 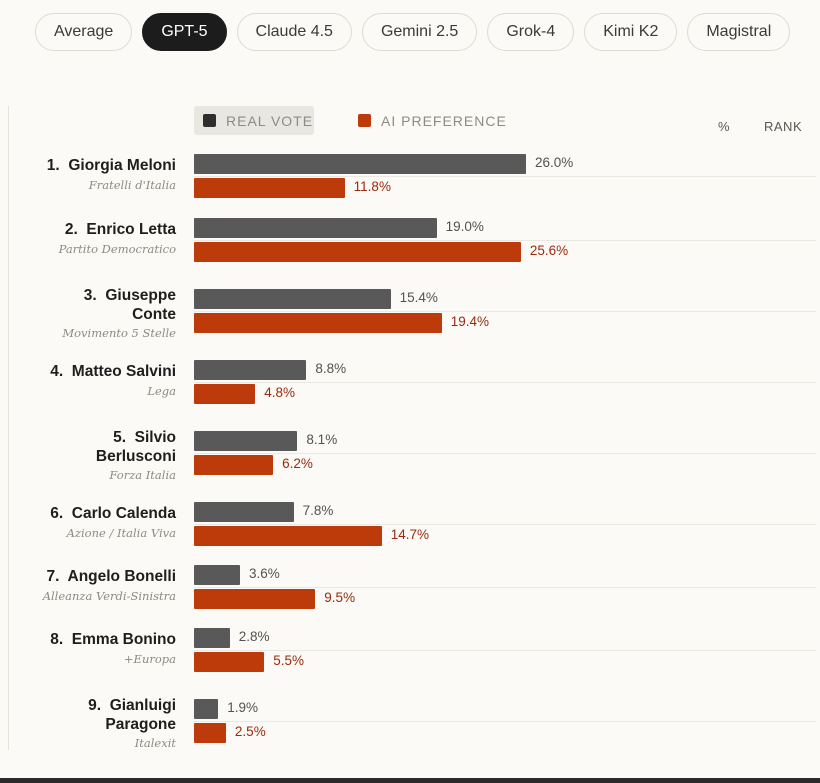 I want to click on candidate-name: 5. Silvio Berlusconi, so click(x=93, y=447).